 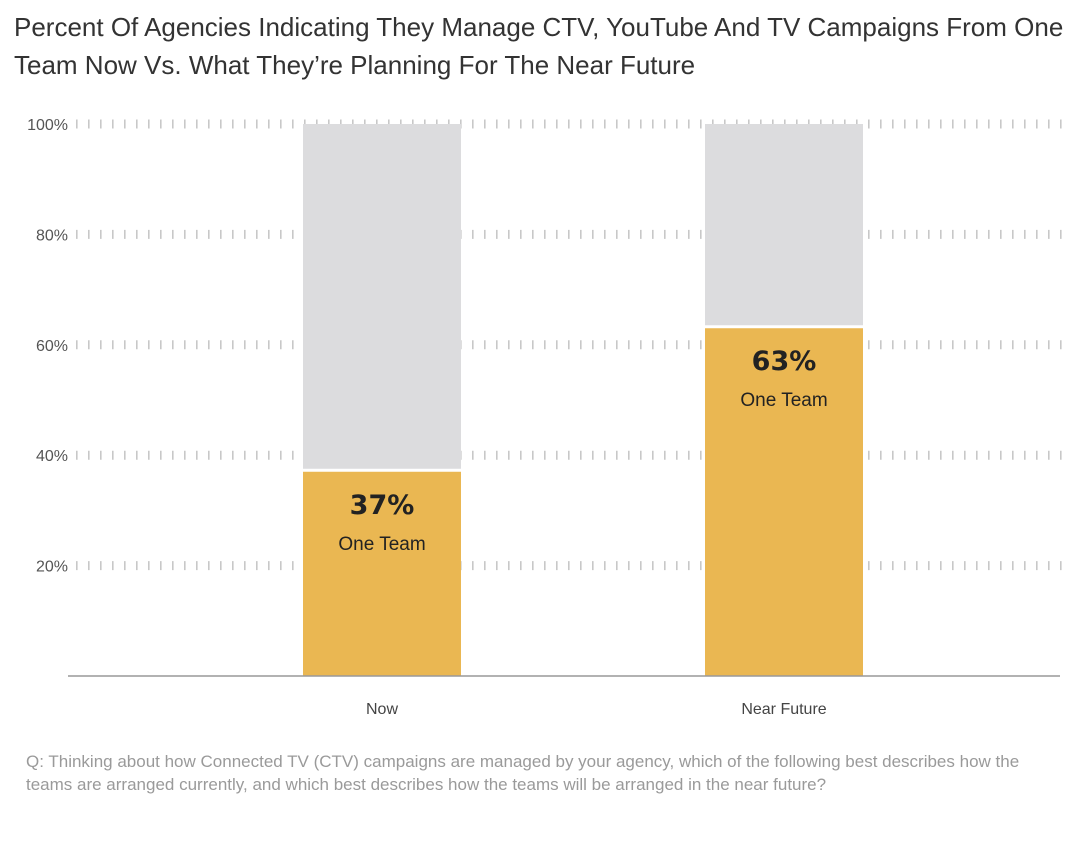 I want to click on bar-percent-label: 37%, so click(x=382, y=505).